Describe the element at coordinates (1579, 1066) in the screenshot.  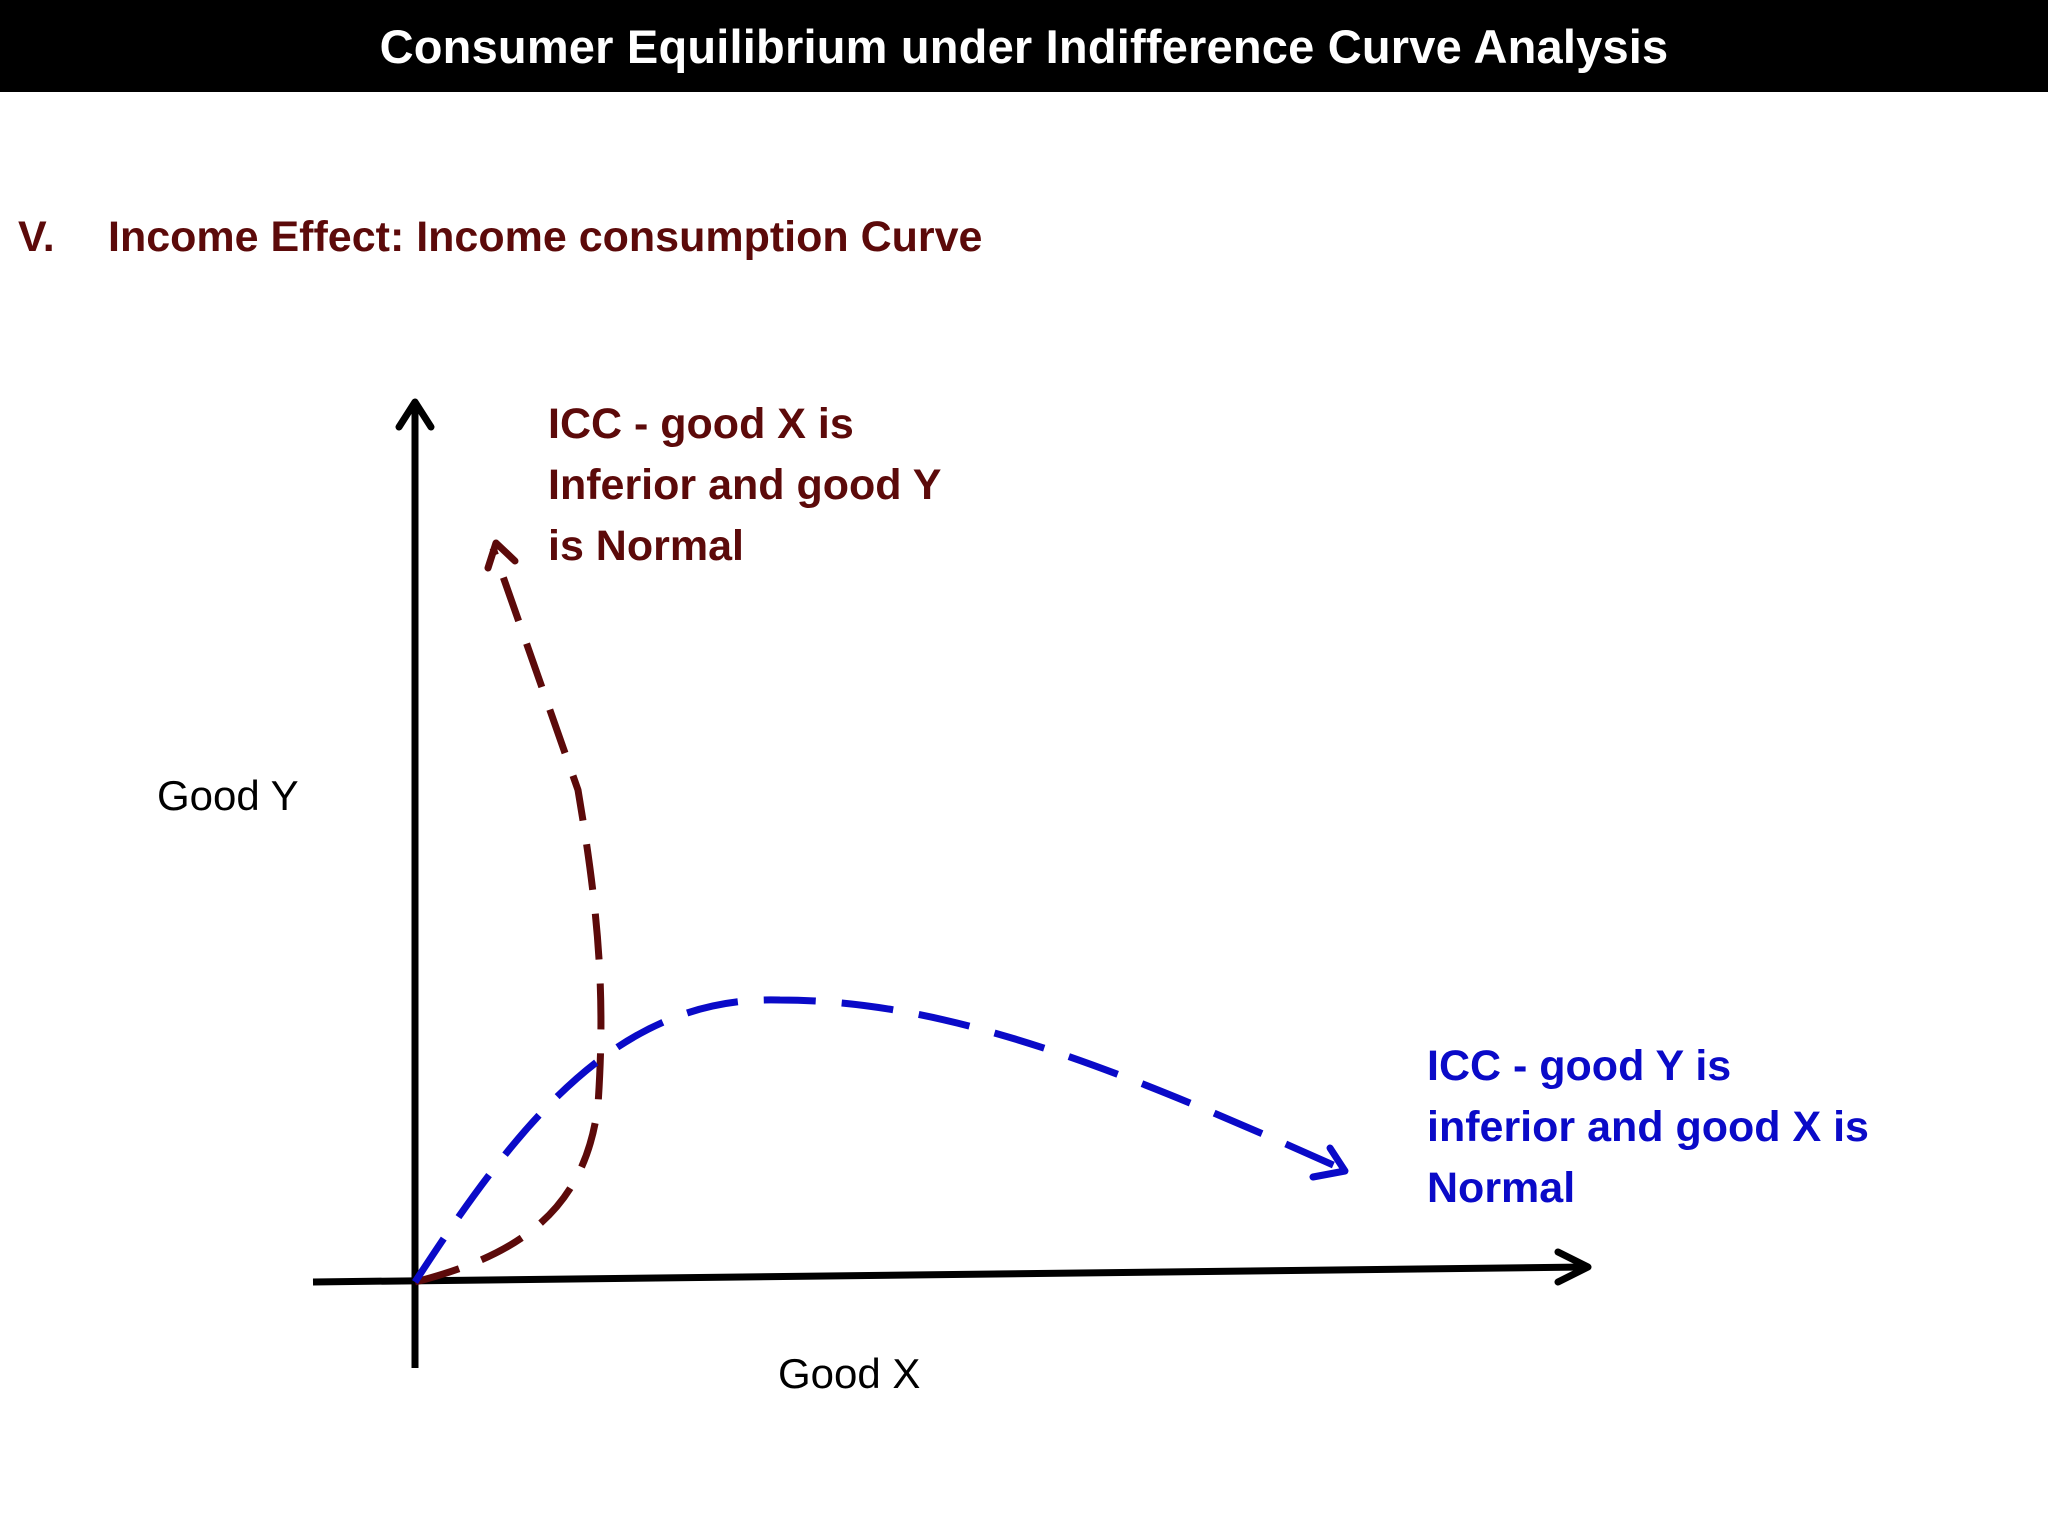
I see `icc-y-inferior-label-line: ICC - good Y is` at that location.